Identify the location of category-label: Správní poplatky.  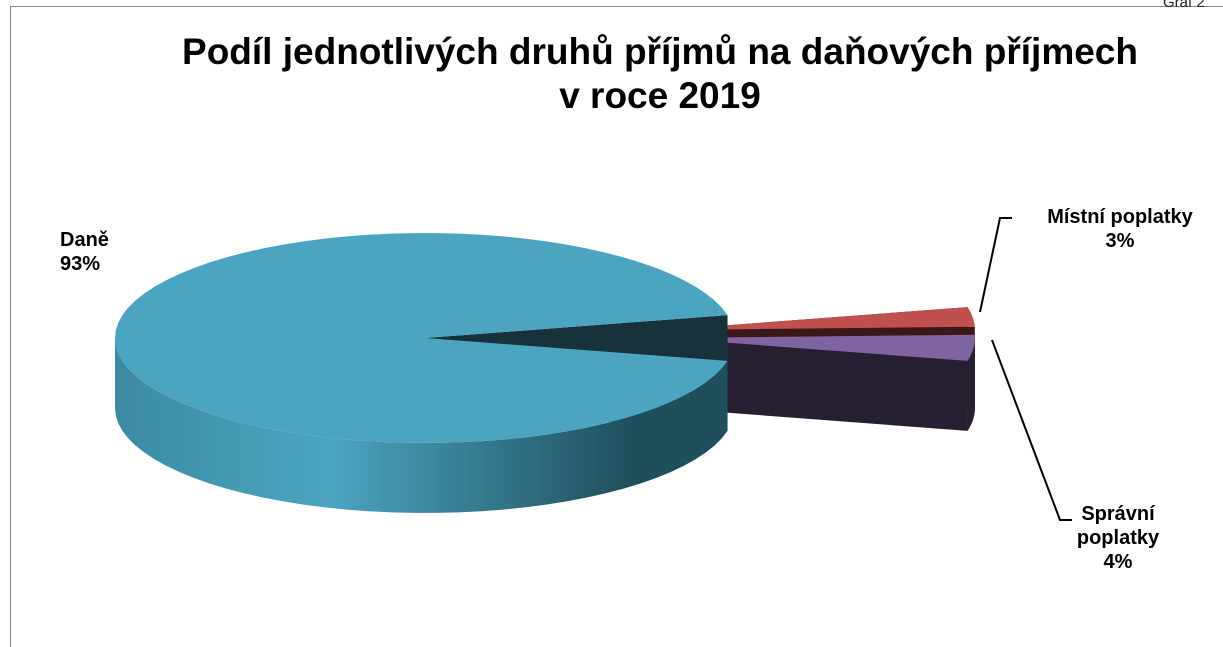
(1118, 526).